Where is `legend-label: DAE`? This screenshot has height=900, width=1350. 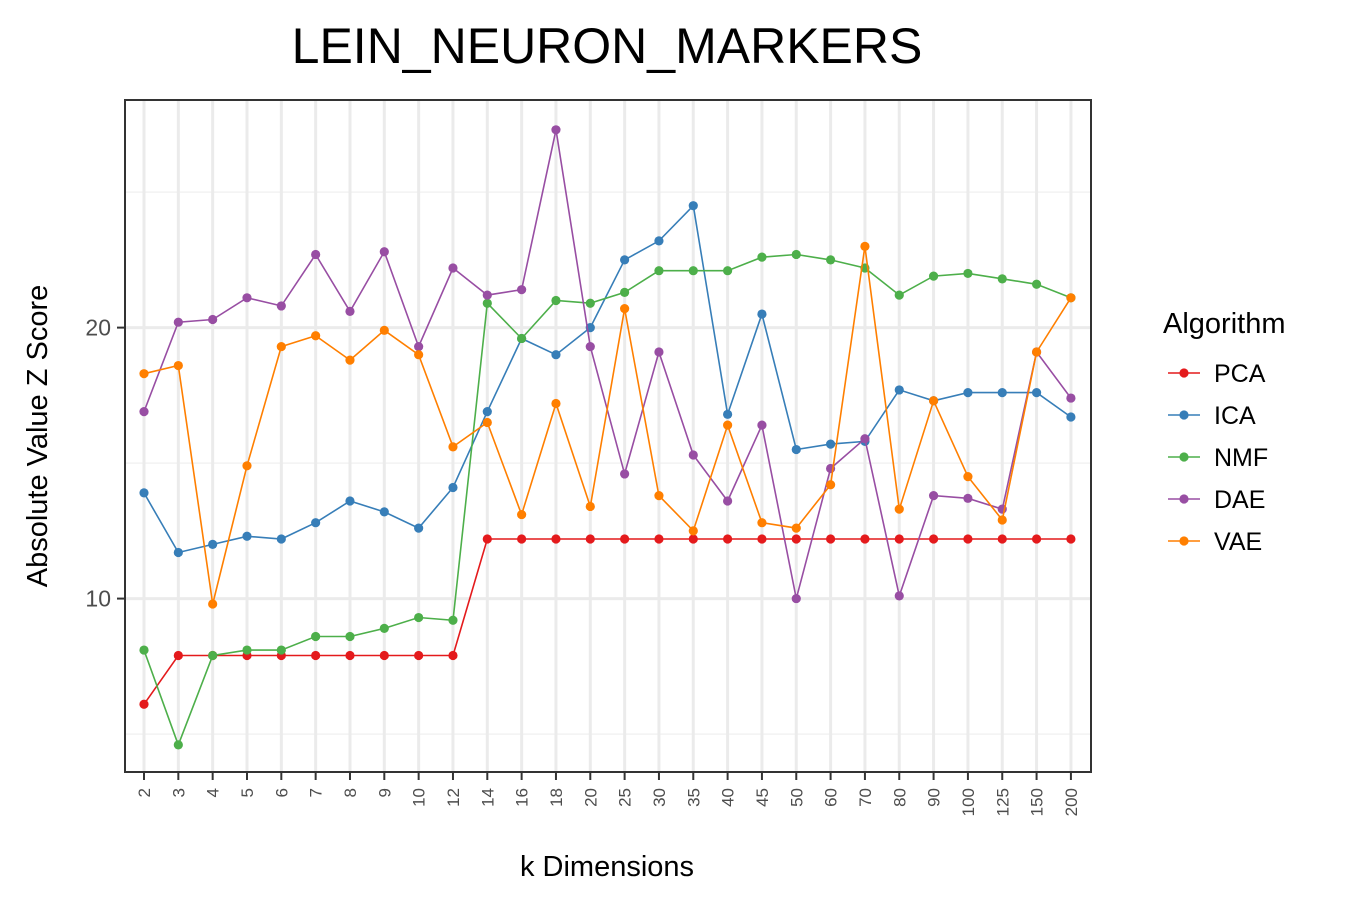
legend-label: DAE is located at coordinates (1239, 500).